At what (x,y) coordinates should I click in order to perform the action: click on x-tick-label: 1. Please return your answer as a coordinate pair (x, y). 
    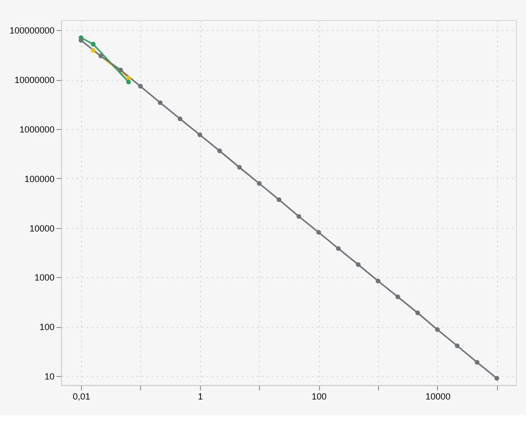
    Looking at the image, I should click on (200, 397).